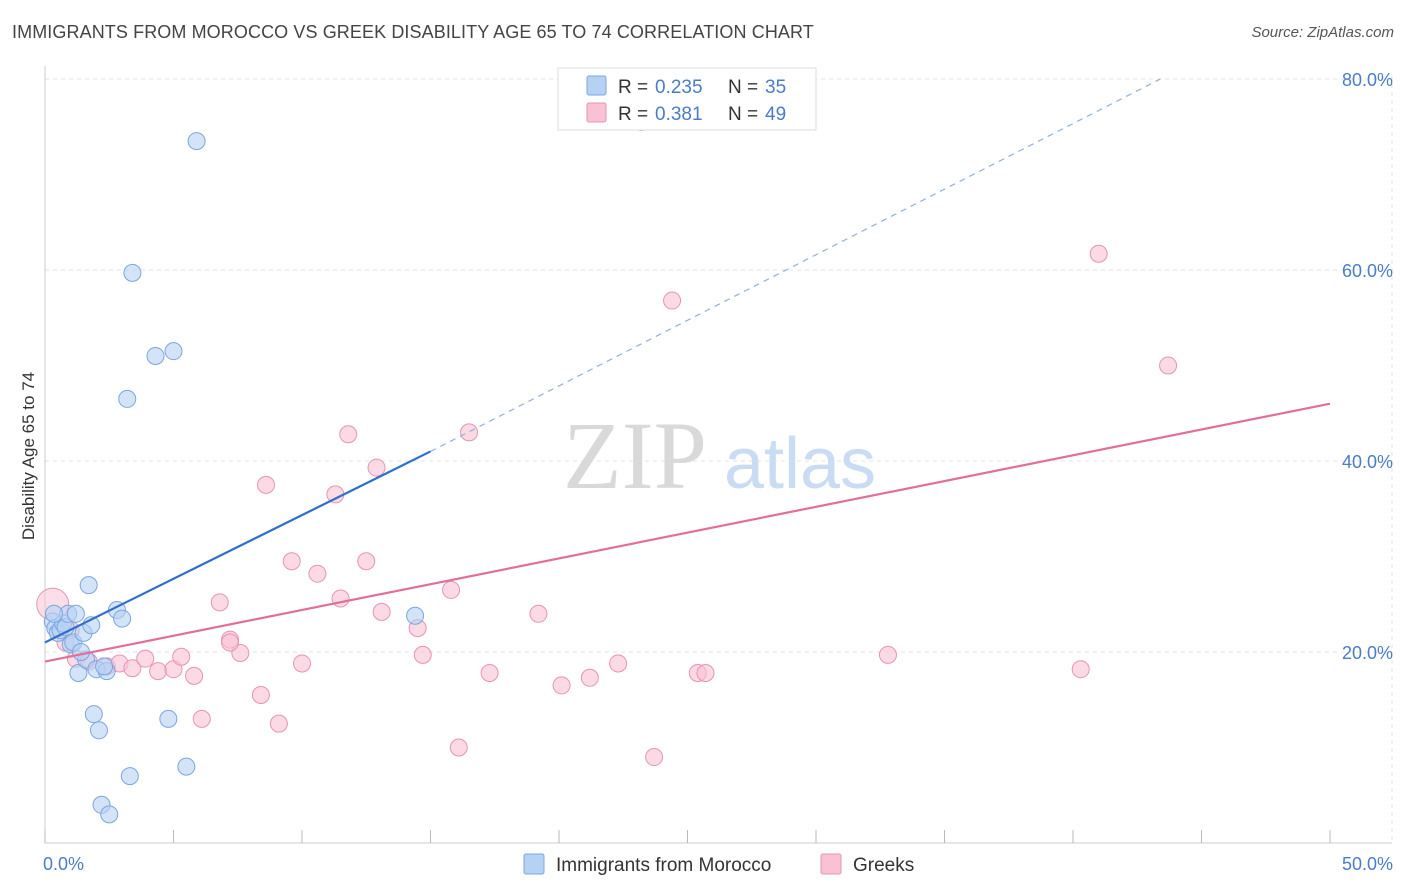  I want to click on legend-r-value-blue: 0.235, so click(679, 87).